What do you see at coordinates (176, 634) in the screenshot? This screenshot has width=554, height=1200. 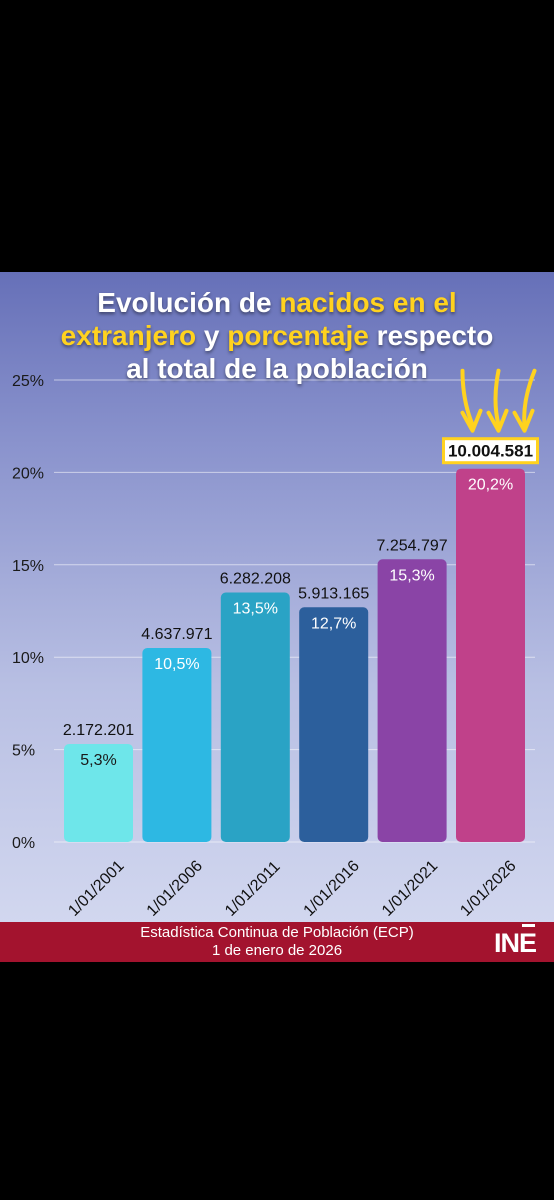 I see `bar-count-label: 4.637.971` at bounding box center [176, 634].